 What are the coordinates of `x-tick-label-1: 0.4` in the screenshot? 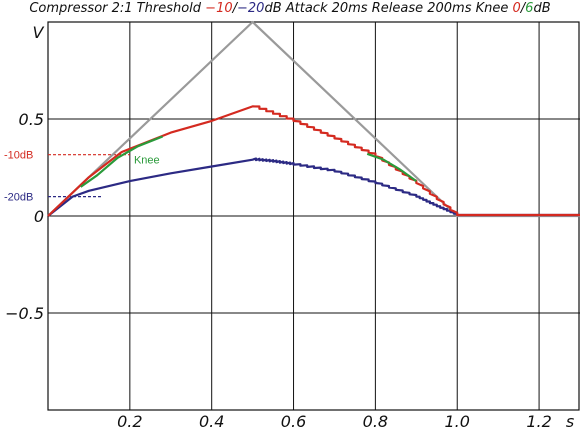 It's located at (211, 420).